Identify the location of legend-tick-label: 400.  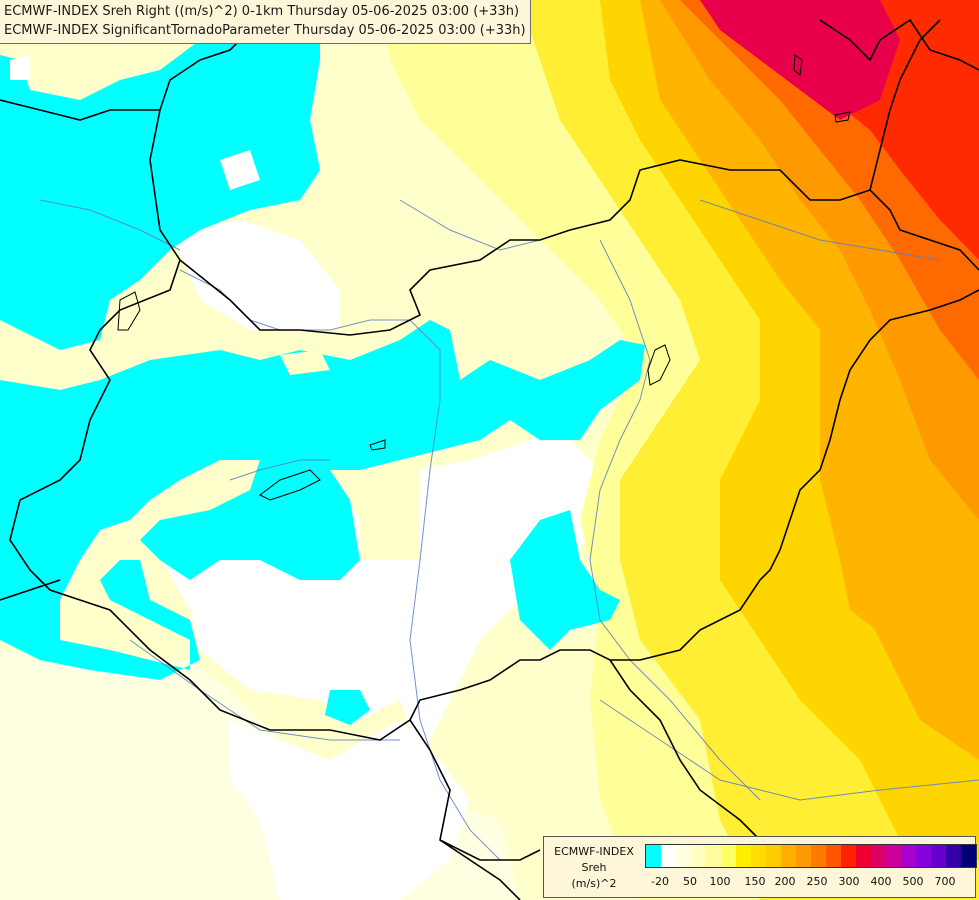
(881, 881).